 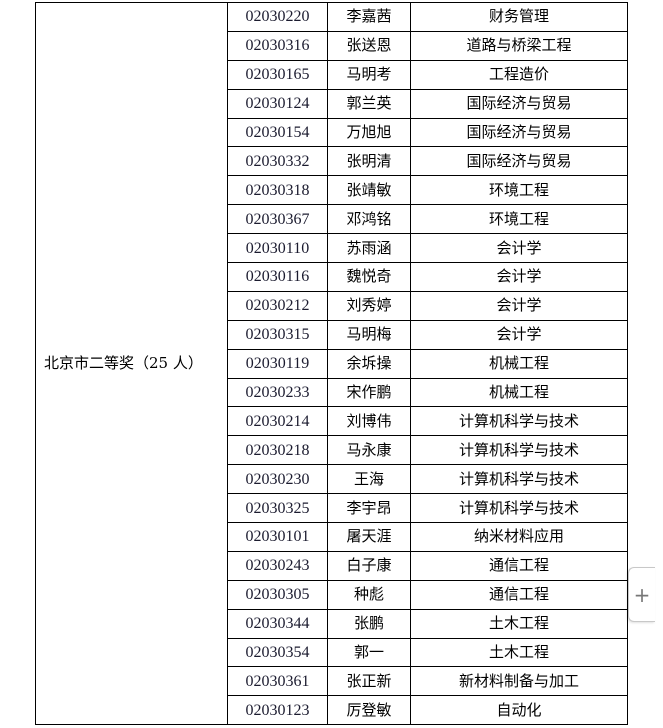 I want to click on student-name-cell: 刘博伟, so click(x=369, y=421).